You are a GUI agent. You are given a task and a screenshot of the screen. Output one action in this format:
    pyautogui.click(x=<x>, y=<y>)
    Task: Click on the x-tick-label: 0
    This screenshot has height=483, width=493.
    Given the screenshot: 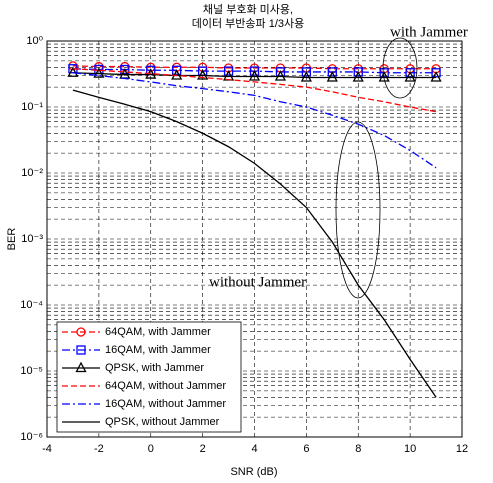 What is the action you would take?
    pyautogui.click(x=151, y=449)
    